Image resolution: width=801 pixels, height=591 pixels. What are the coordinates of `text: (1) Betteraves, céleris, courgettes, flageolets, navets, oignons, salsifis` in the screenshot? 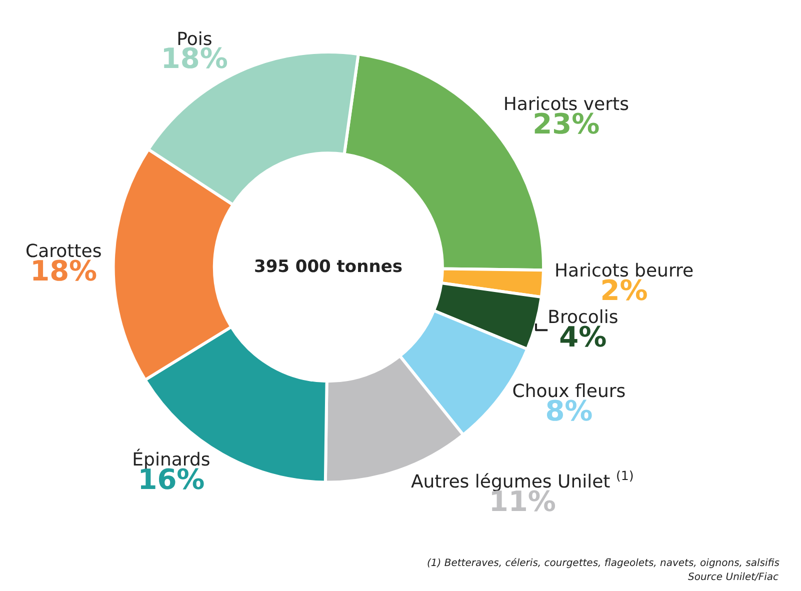 It's located at (603, 563).